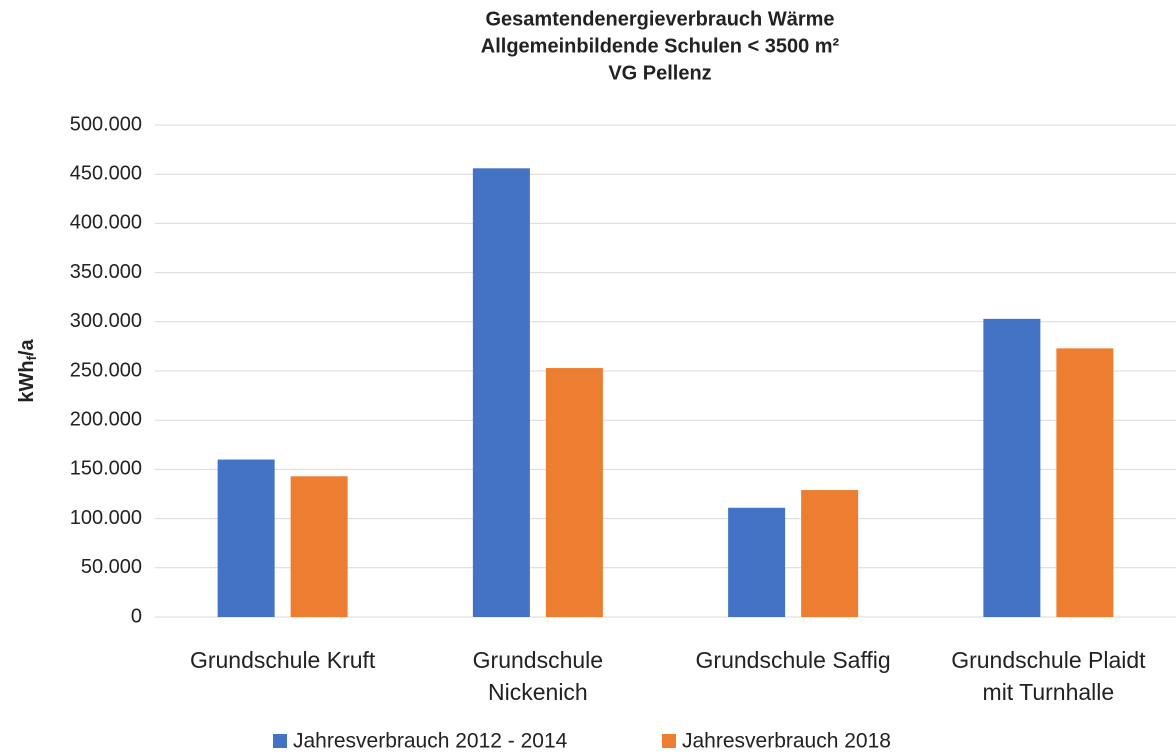  I want to click on chart-title: Gesamtendenergieverbrauch Wärme, so click(659, 19).